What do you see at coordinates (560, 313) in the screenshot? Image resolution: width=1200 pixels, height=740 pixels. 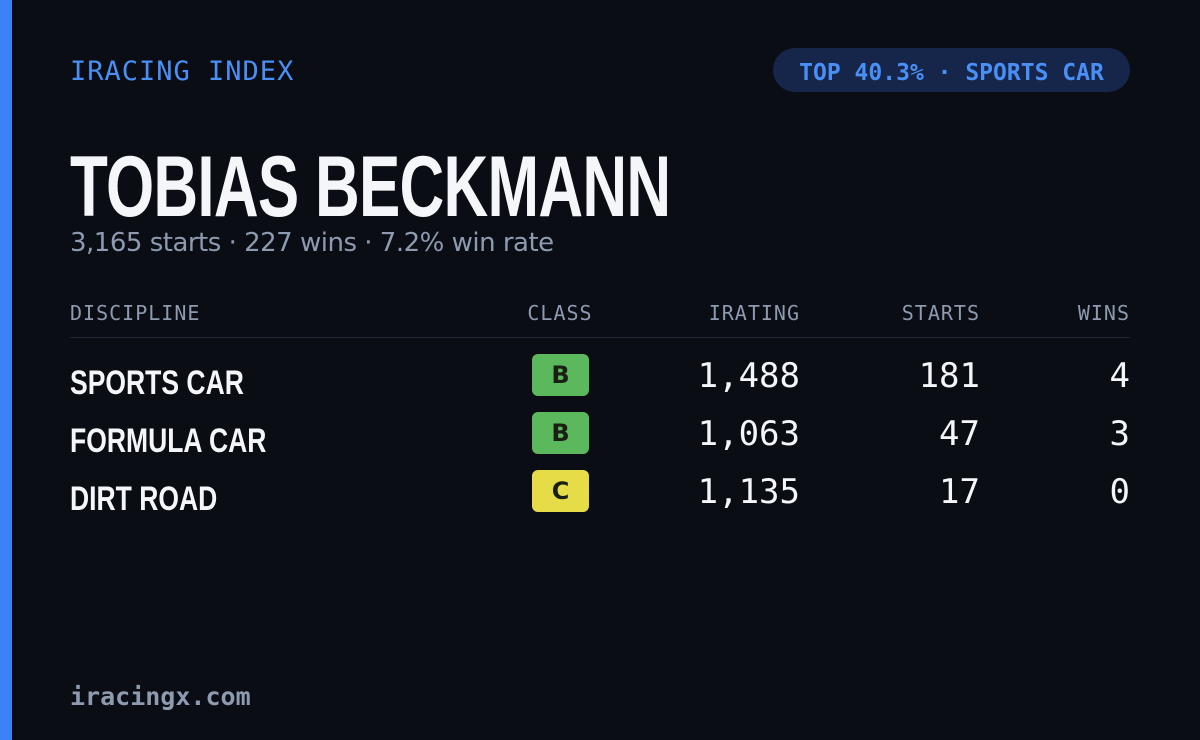 I see `column-header: CLASS` at bounding box center [560, 313].